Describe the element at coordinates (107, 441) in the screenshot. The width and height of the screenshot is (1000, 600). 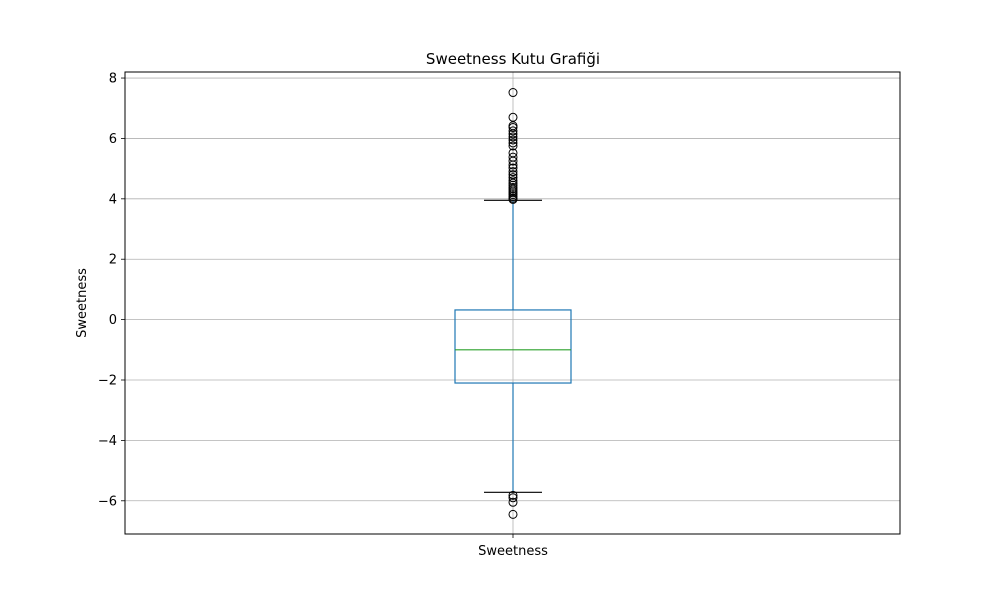
I see `y-tick-label: −4` at that location.